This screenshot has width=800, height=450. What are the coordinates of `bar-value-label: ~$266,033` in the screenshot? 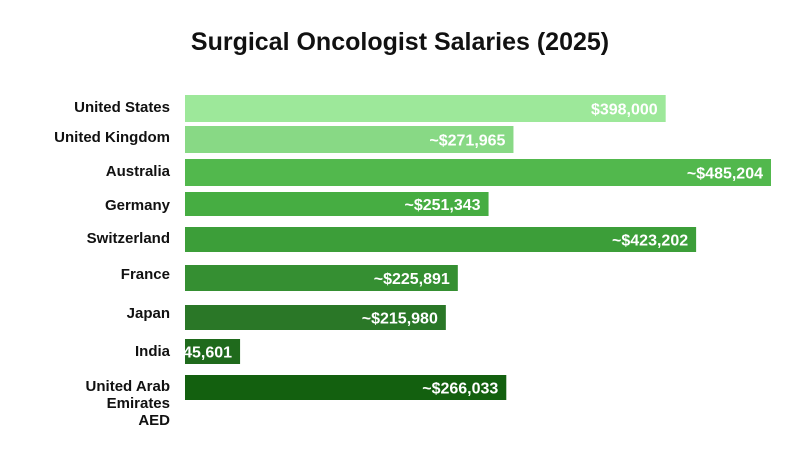 It's located at (460, 389).